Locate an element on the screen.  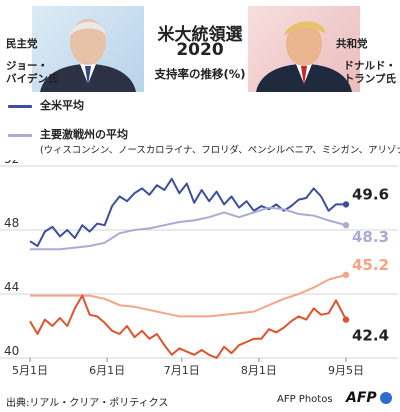
source-note: 出典:リアル・クリア・ポリティクス is located at coordinates (87, 403).